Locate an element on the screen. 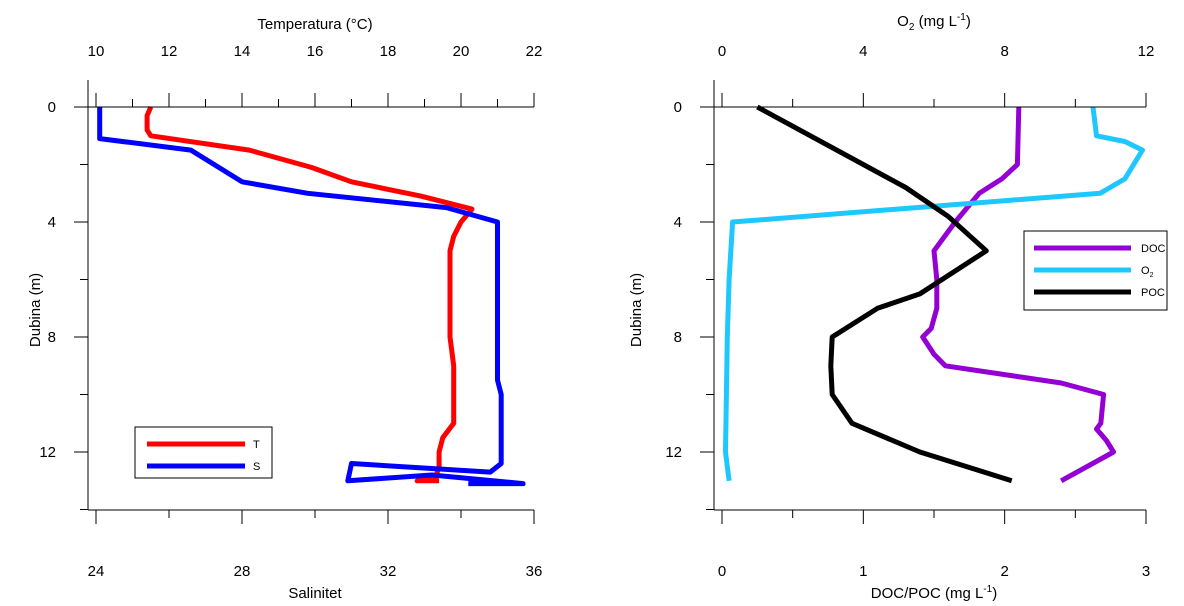 This screenshot has width=1184, height=606. left-top-tick-label: 18 is located at coordinates (388, 51).